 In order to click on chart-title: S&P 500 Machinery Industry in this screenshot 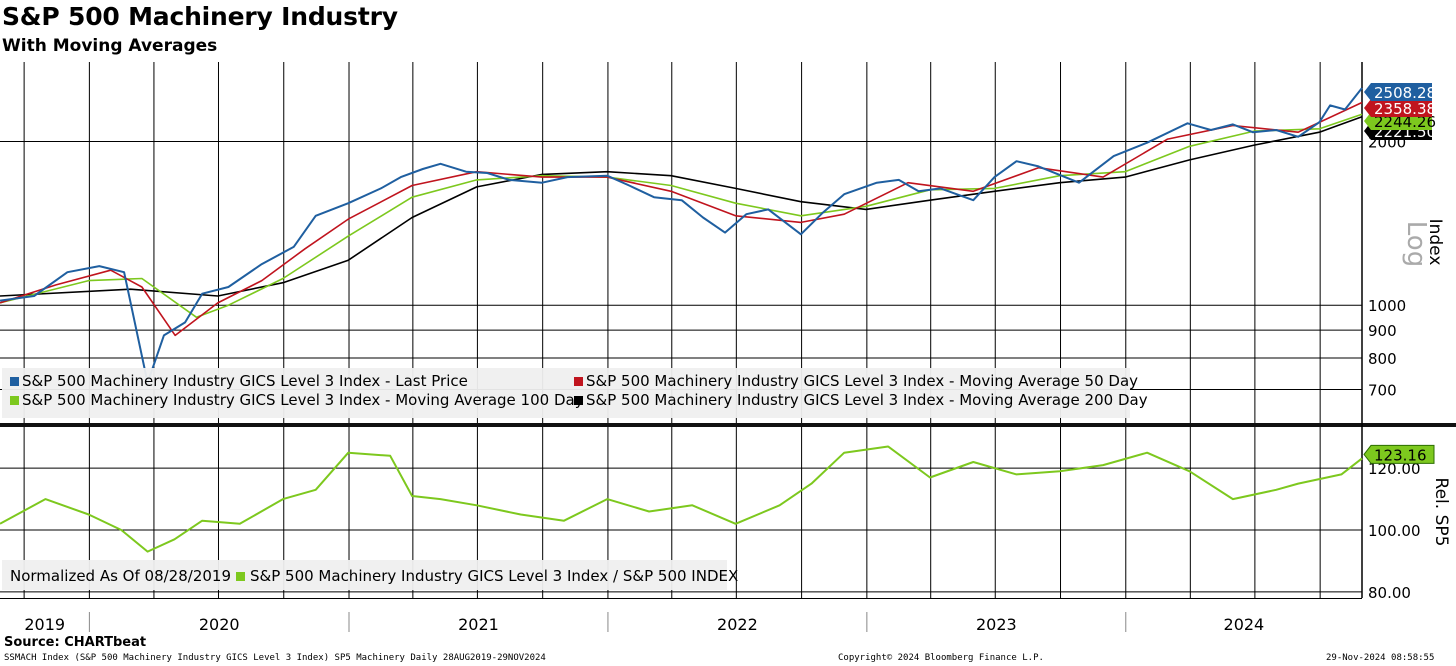, I will do `click(200, 16)`.